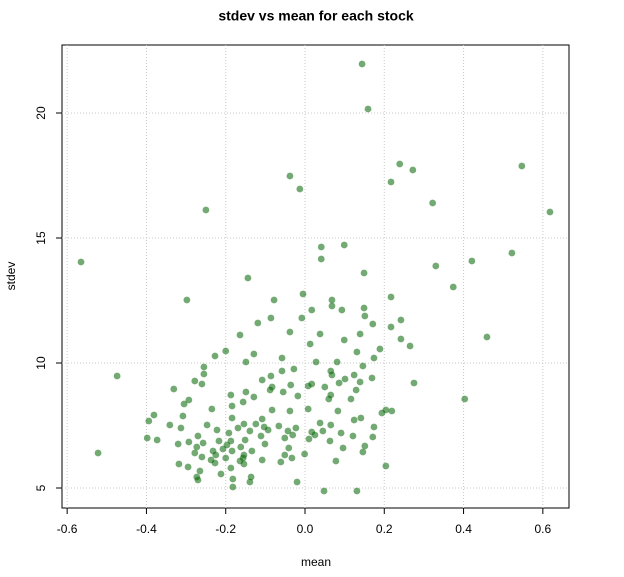 Image resolution: width=624 pixels, height=577 pixels. Describe the element at coordinates (225, 529) in the screenshot. I see `x-tick-label: -0.2` at that location.